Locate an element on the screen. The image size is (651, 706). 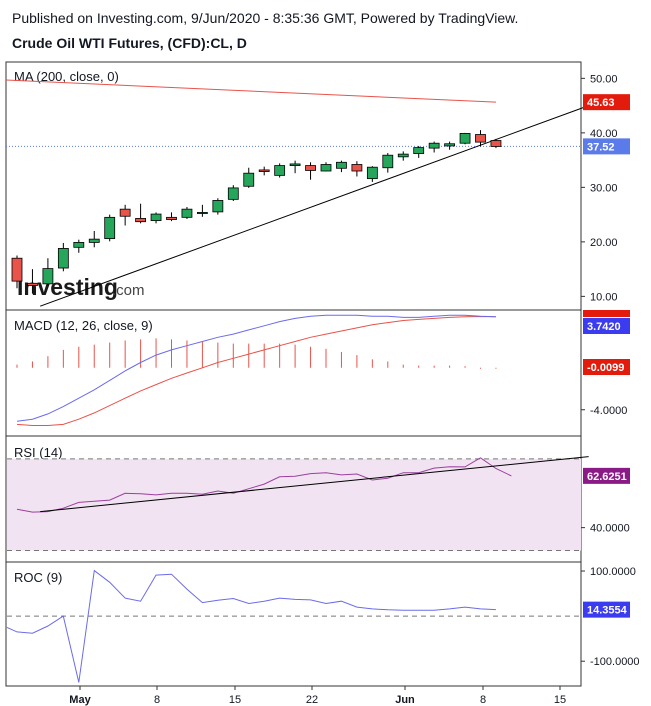
macd-signal-badge-partial is located at coordinates (606, 313).